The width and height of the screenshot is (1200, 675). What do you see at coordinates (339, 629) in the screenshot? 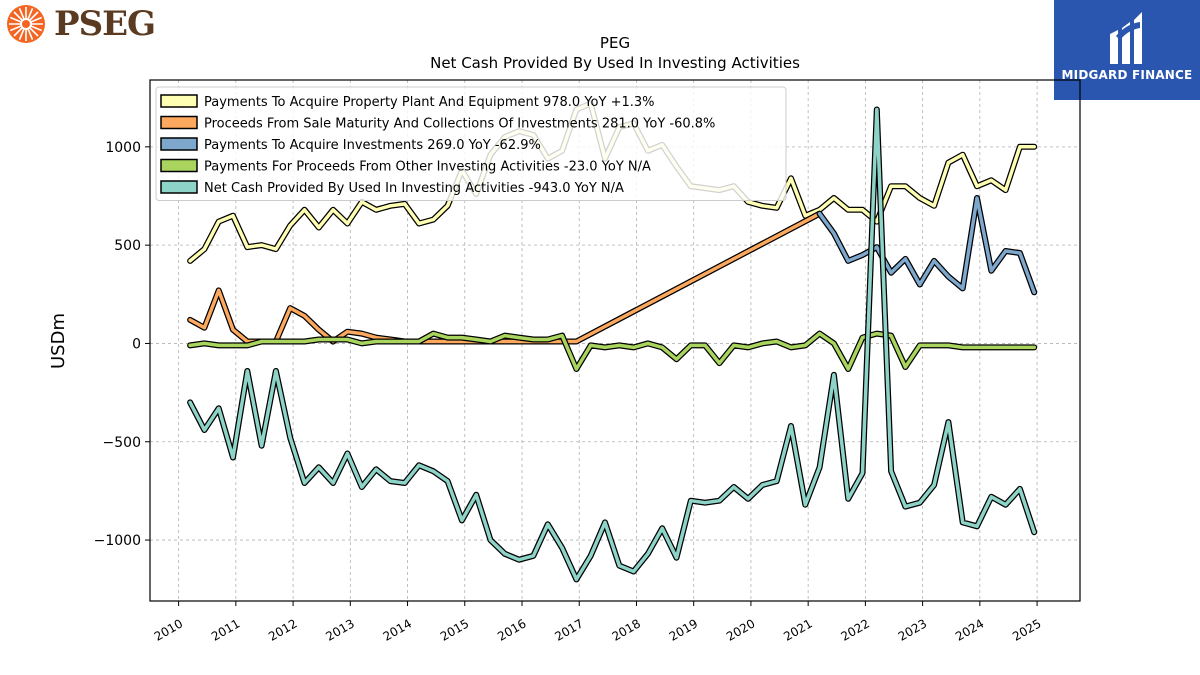
I see `x-tick-label: 2013` at bounding box center [339, 629].